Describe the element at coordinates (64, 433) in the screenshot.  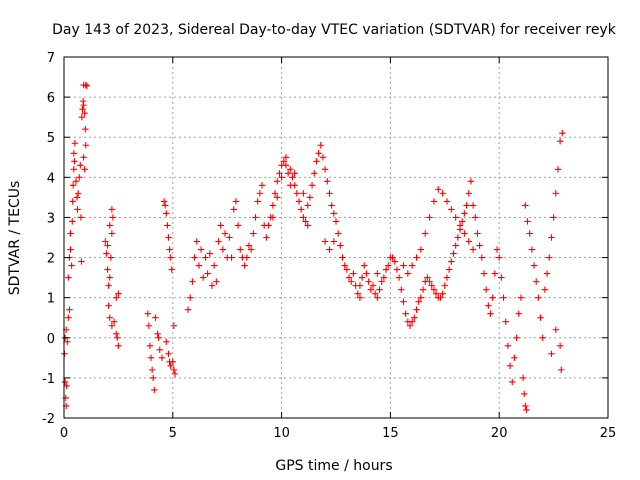
I see `x-tick-label: 0` at that location.